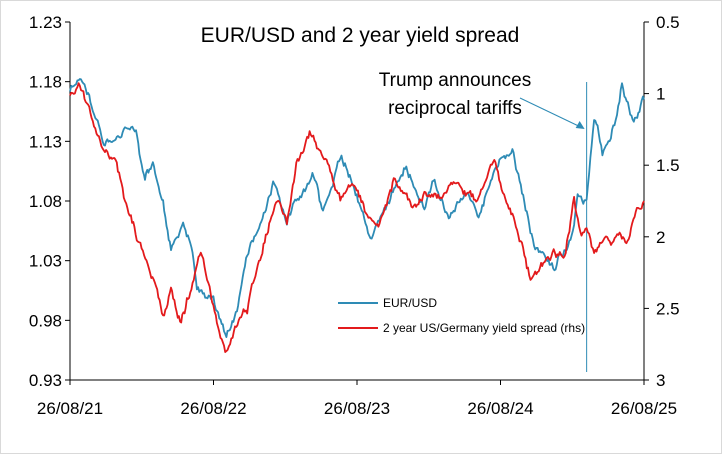 Image resolution: width=722 pixels, height=454 pixels. Describe the element at coordinates (213, 408) in the screenshot. I see `x-tick-label: 26/08/22` at that location.